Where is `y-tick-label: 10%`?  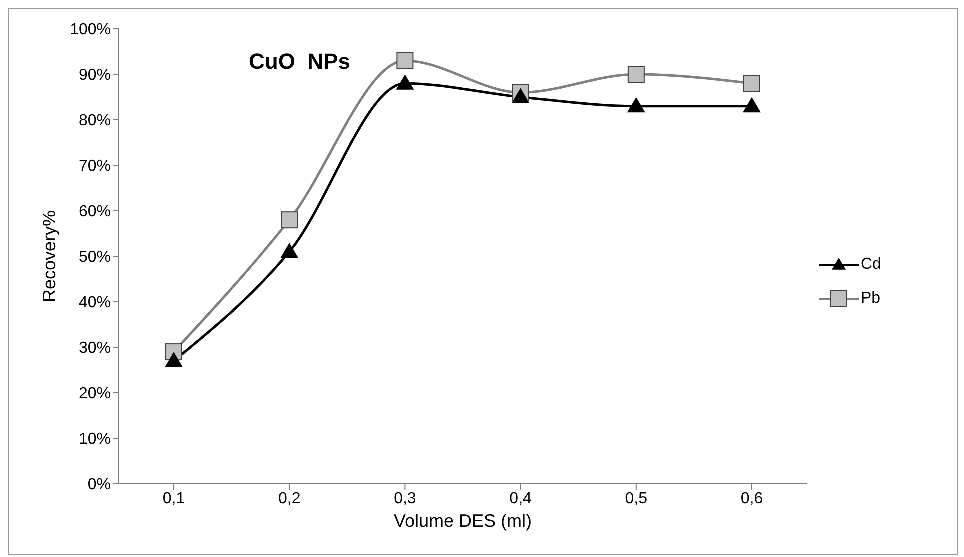
y-tick-label: 10% is located at coordinates (94, 439).